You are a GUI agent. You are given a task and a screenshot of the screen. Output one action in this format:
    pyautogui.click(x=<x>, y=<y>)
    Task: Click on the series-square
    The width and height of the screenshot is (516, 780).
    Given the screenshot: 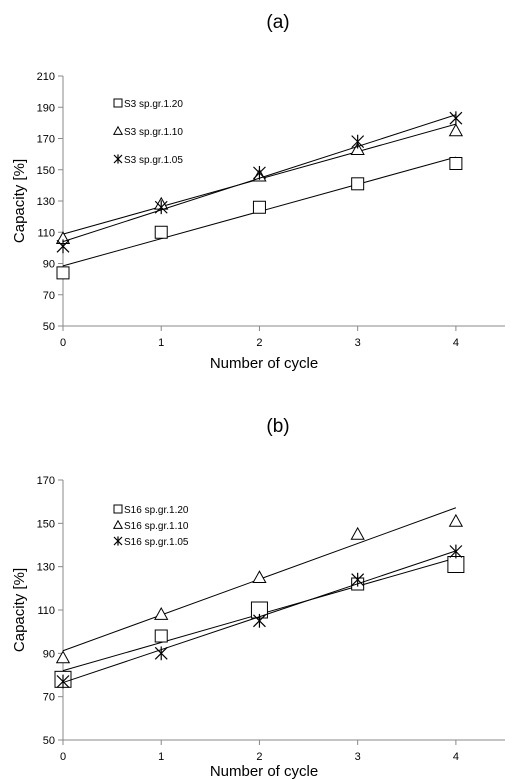 What is the action you would take?
    pyautogui.click(x=259, y=218)
    